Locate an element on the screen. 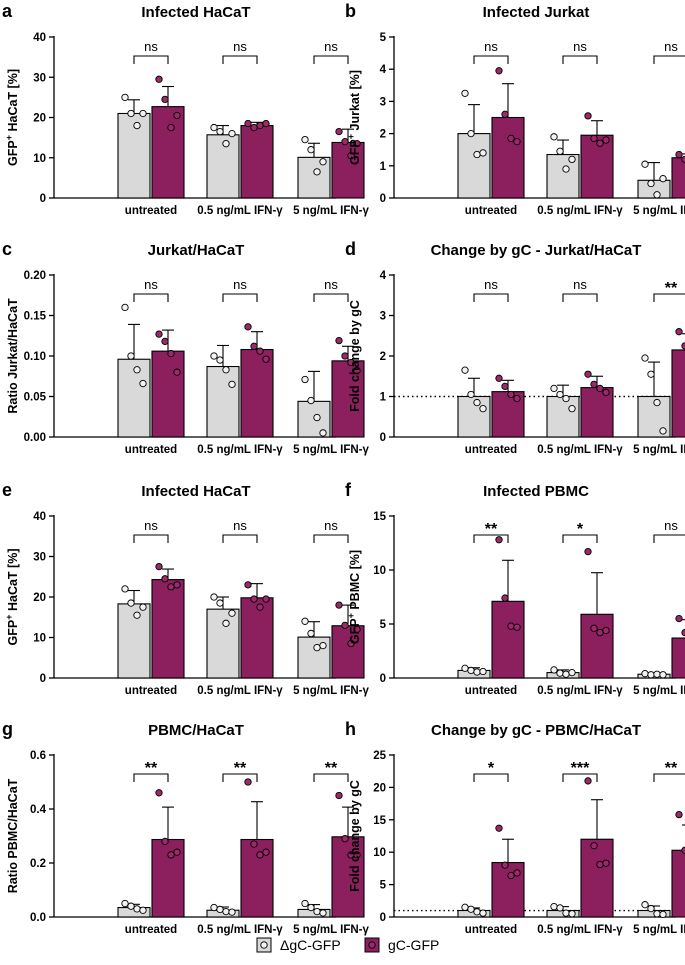  x-tick-label: 5 ng/mL IFN-γ is located at coordinates (331, 450).